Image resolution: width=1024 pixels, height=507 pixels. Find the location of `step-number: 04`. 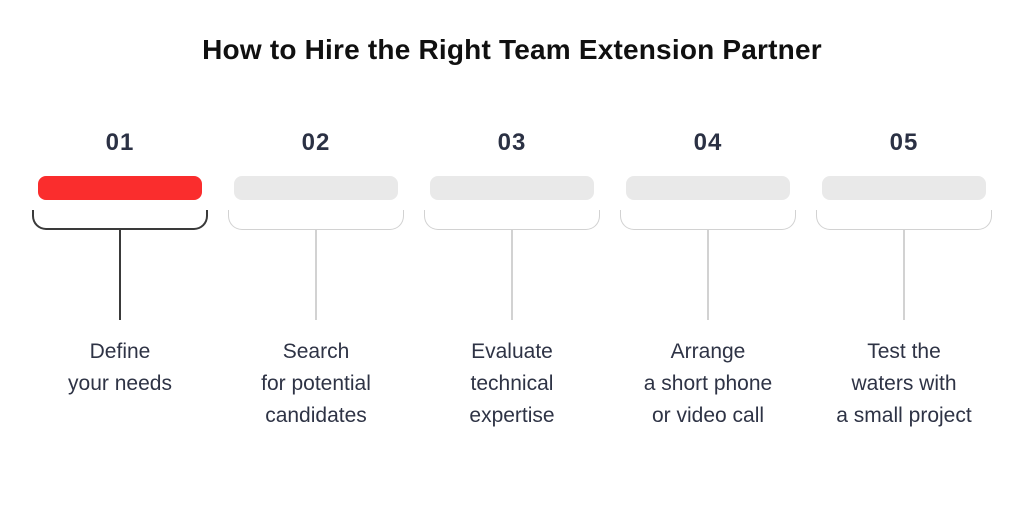

step-number: 04 is located at coordinates (708, 142).